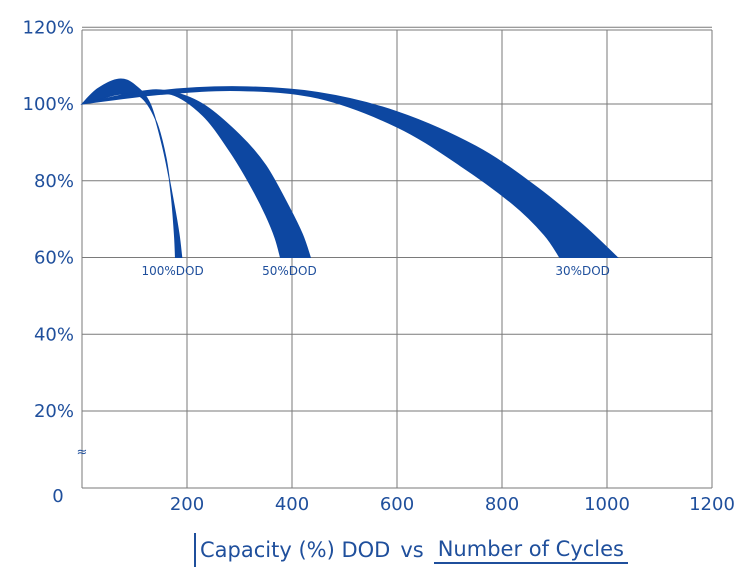 The width and height of the screenshot is (750, 588). I want to click on series-label-100%DOD: 100%DOD, so click(172, 271).